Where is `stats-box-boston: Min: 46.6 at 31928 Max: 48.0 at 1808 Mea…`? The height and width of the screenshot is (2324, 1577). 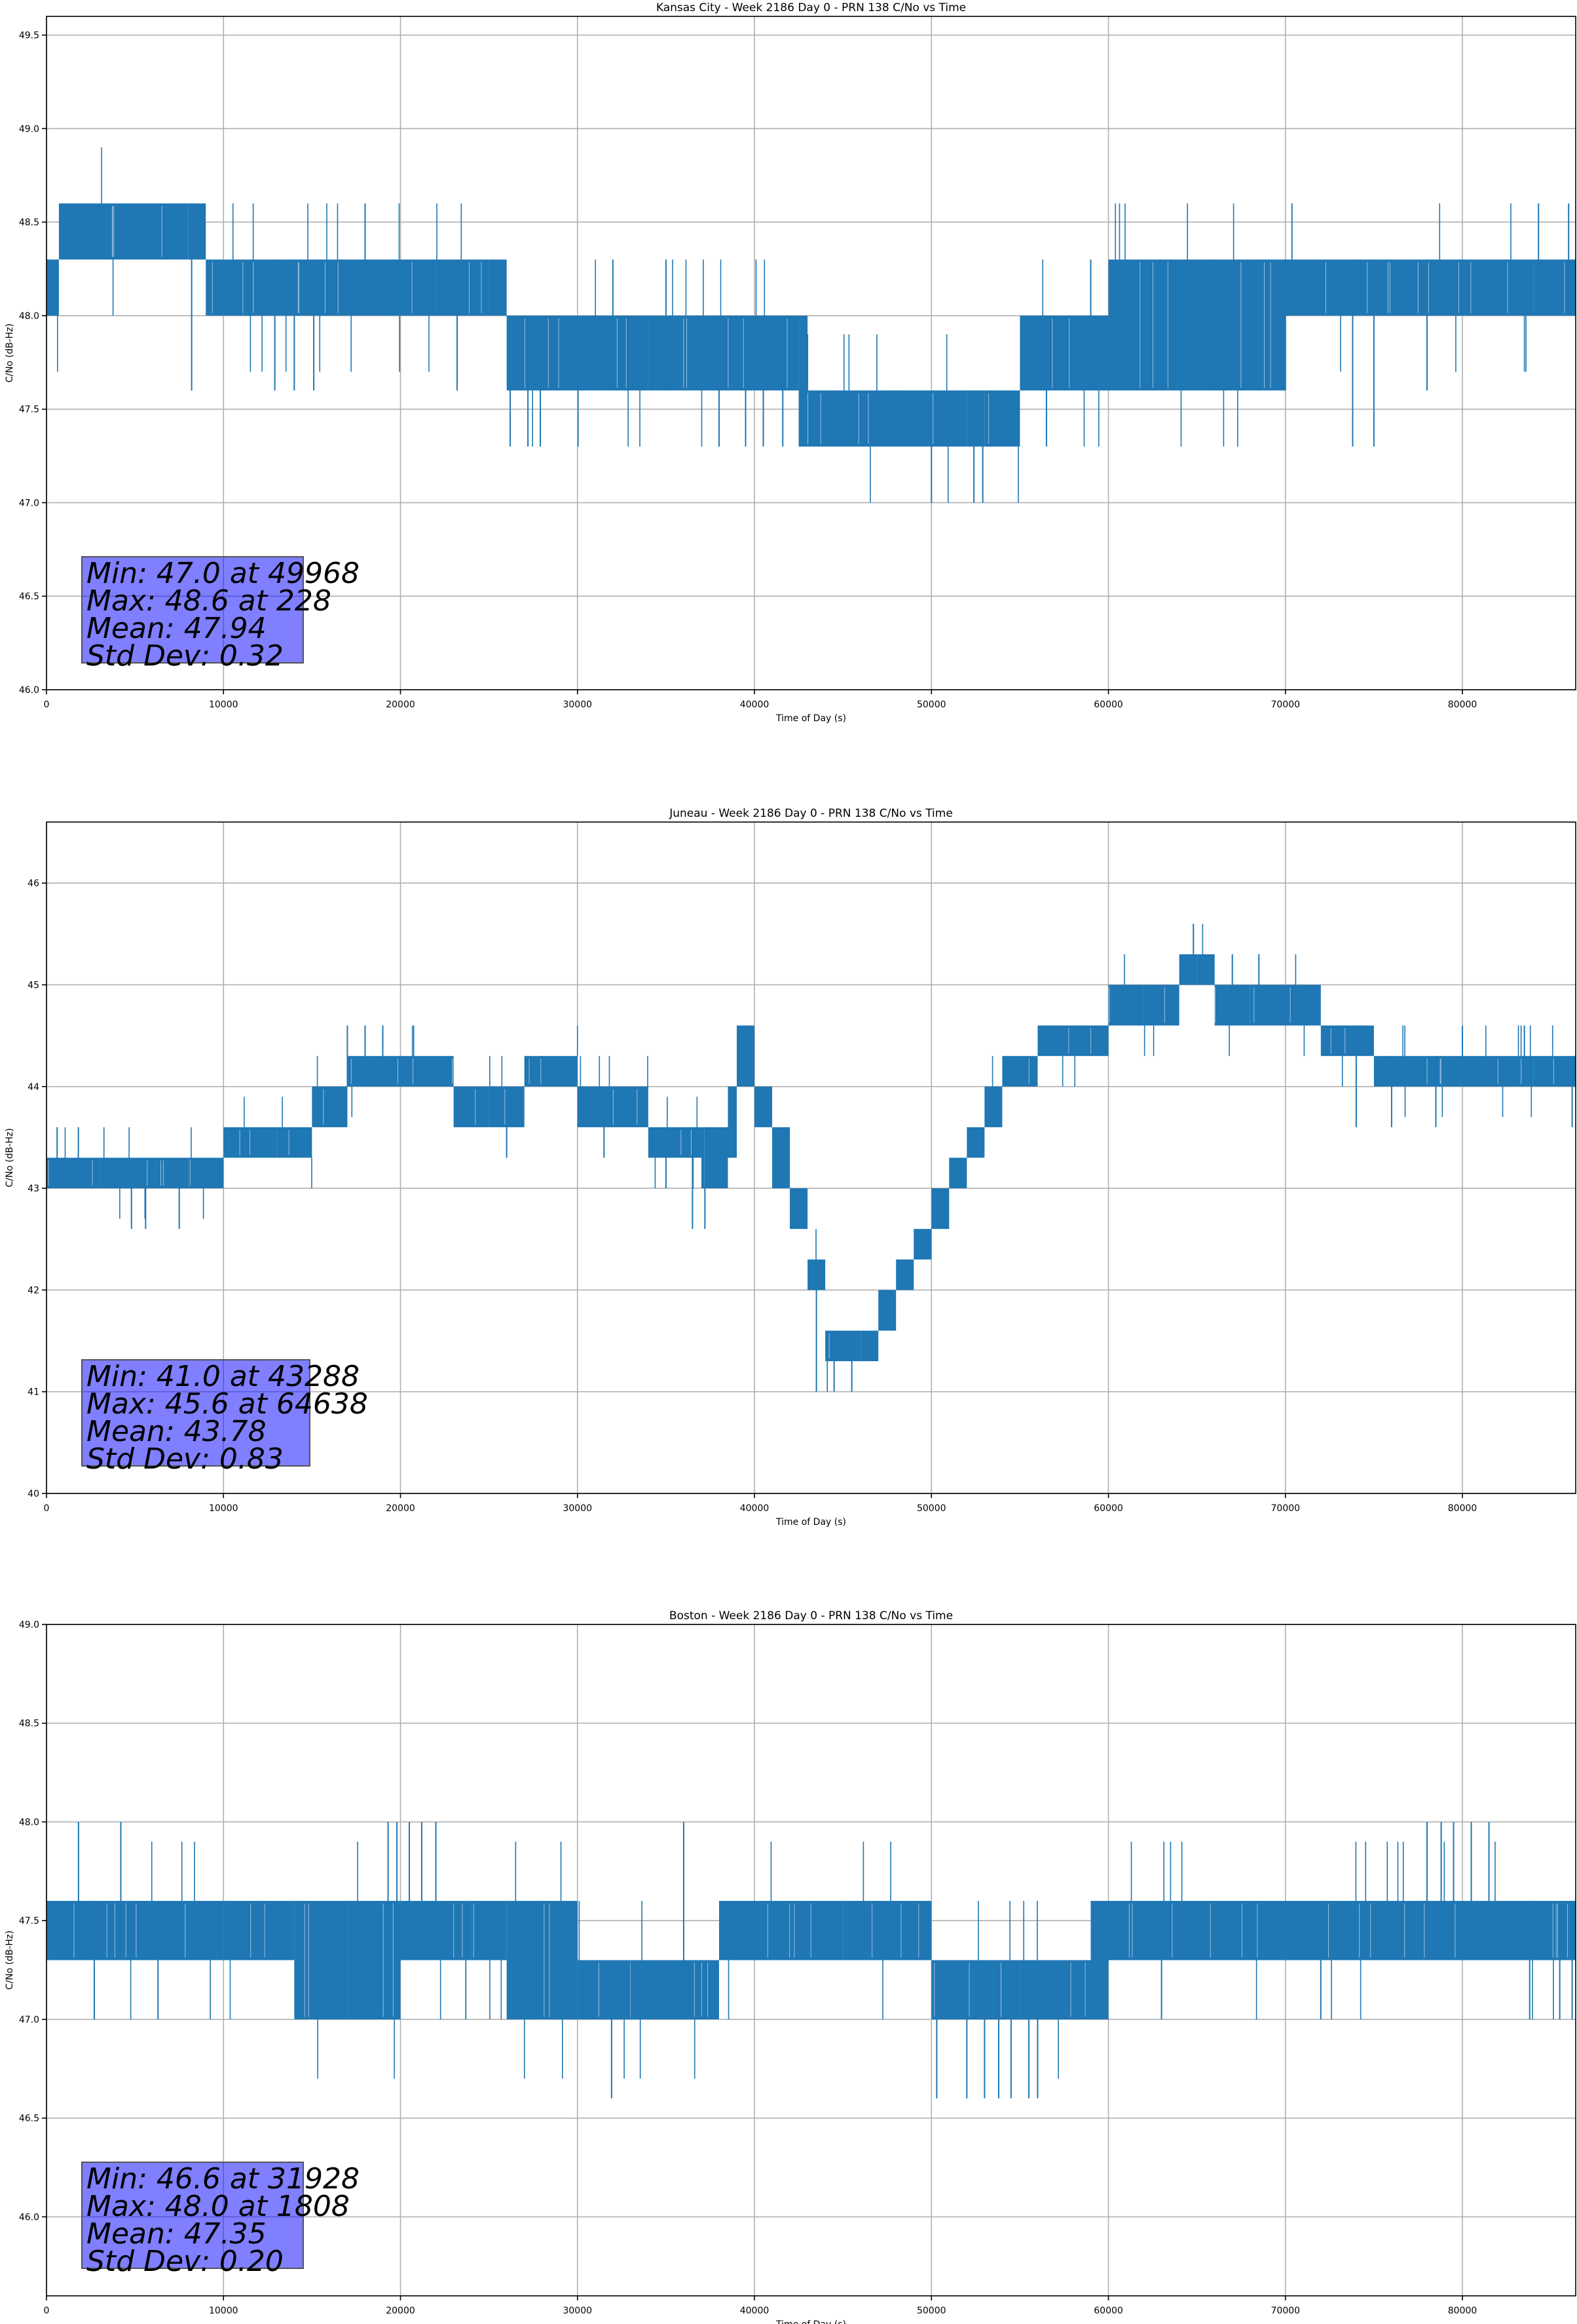
stats-box-boston: Min: 46.6 at 31928 Max: 48.0 at 1808 Mea… is located at coordinates (220, 2219).